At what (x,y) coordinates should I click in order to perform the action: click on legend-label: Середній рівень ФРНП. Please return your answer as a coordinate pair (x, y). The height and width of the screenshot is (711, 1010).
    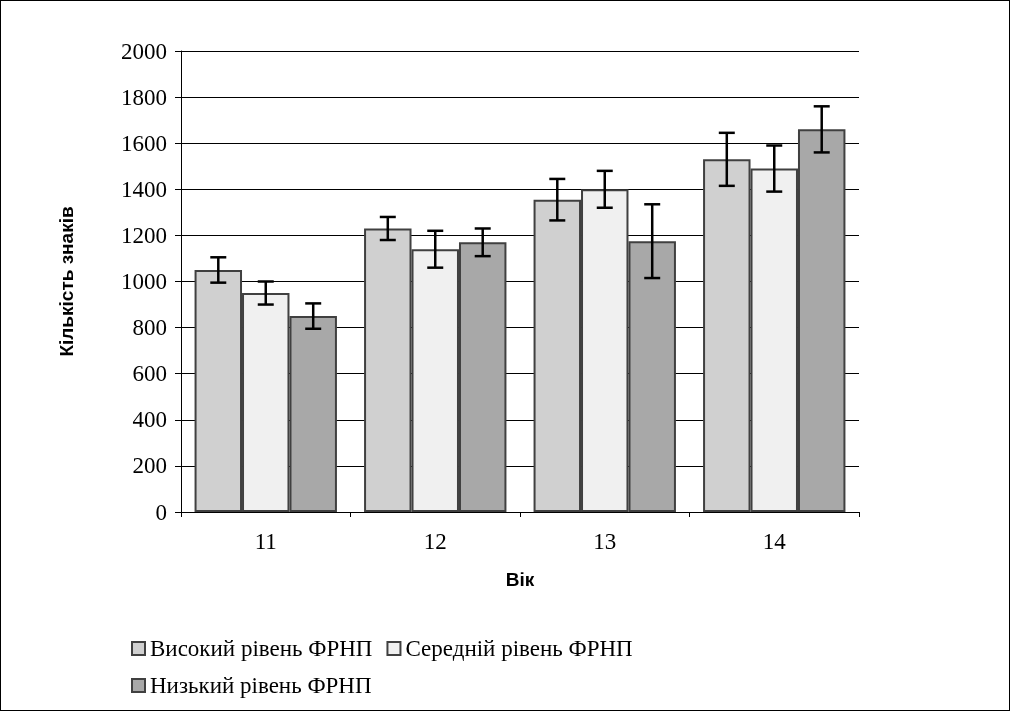
    Looking at the image, I should click on (519, 648).